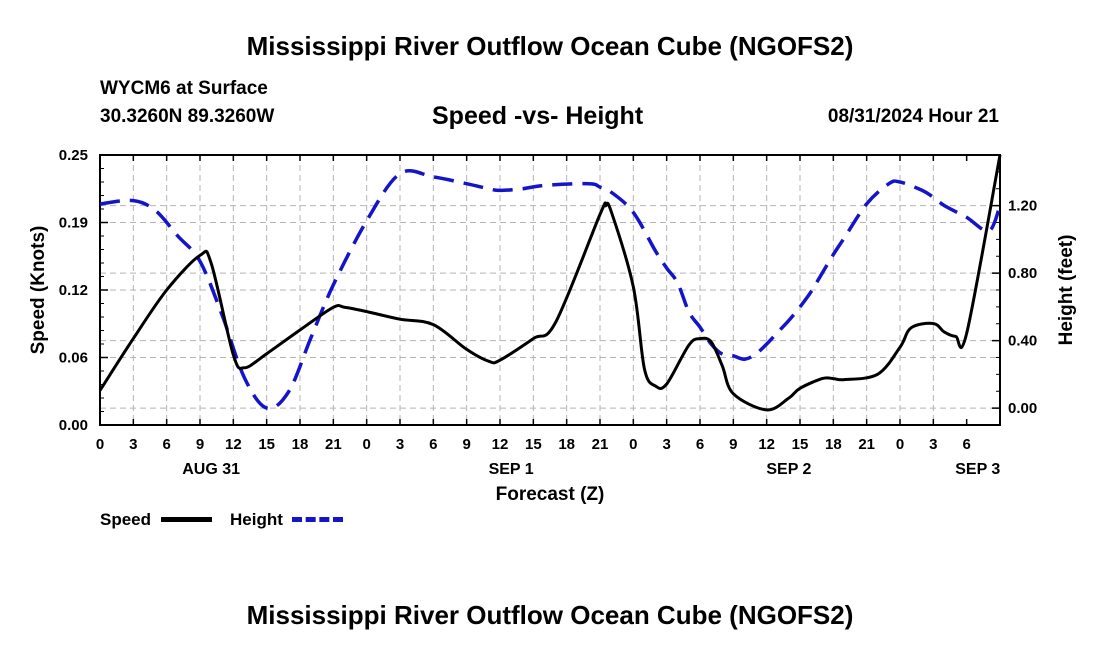 The image size is (1100, 650). Describe the element at coordinates (126, 519) in the screenshot. I see `legend-speed-label: Speed` at that location.